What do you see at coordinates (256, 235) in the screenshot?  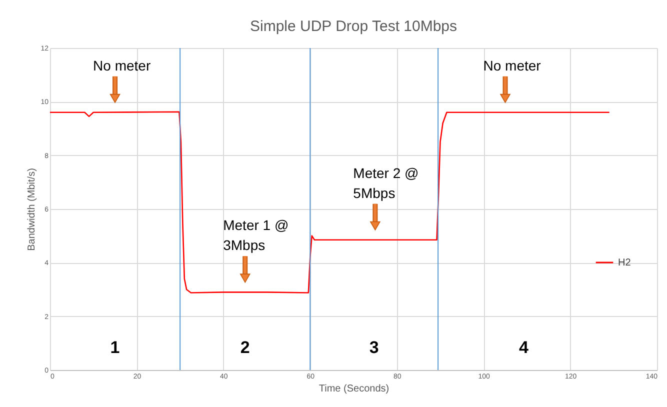 I see `annotation: Meter 1 @ 3Mbps` at bounding box center [256, 235].